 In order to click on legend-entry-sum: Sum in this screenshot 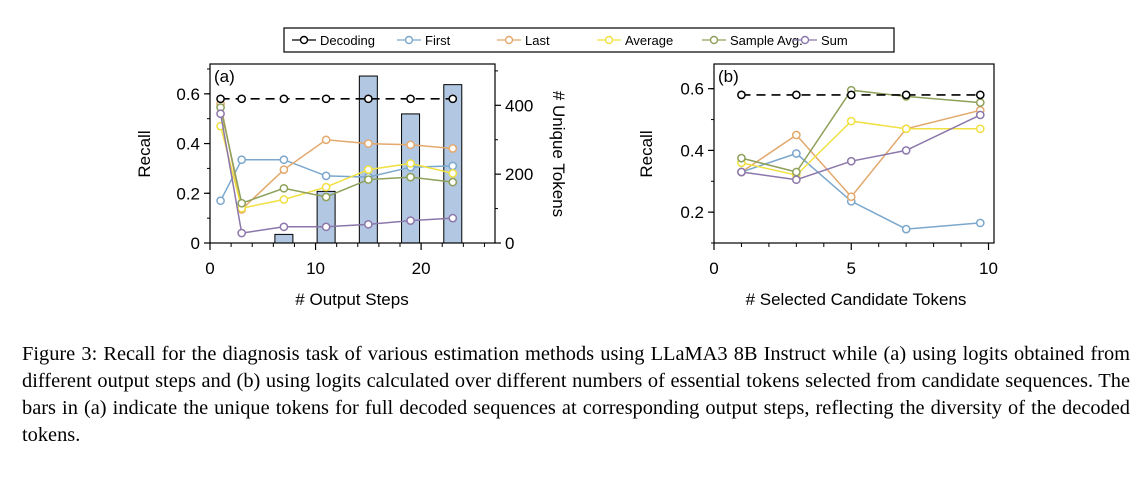, I will do `click(820, 40)`.